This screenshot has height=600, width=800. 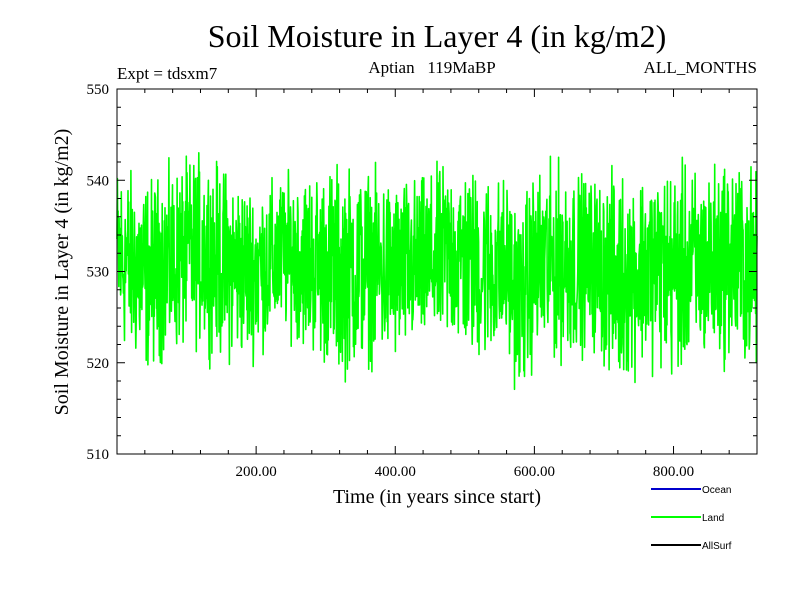 What do you see at coordinates (717, 546) in the screenshot?
I see `legend-label-allsurf: AllSurf` at bounding box center [717, 546].